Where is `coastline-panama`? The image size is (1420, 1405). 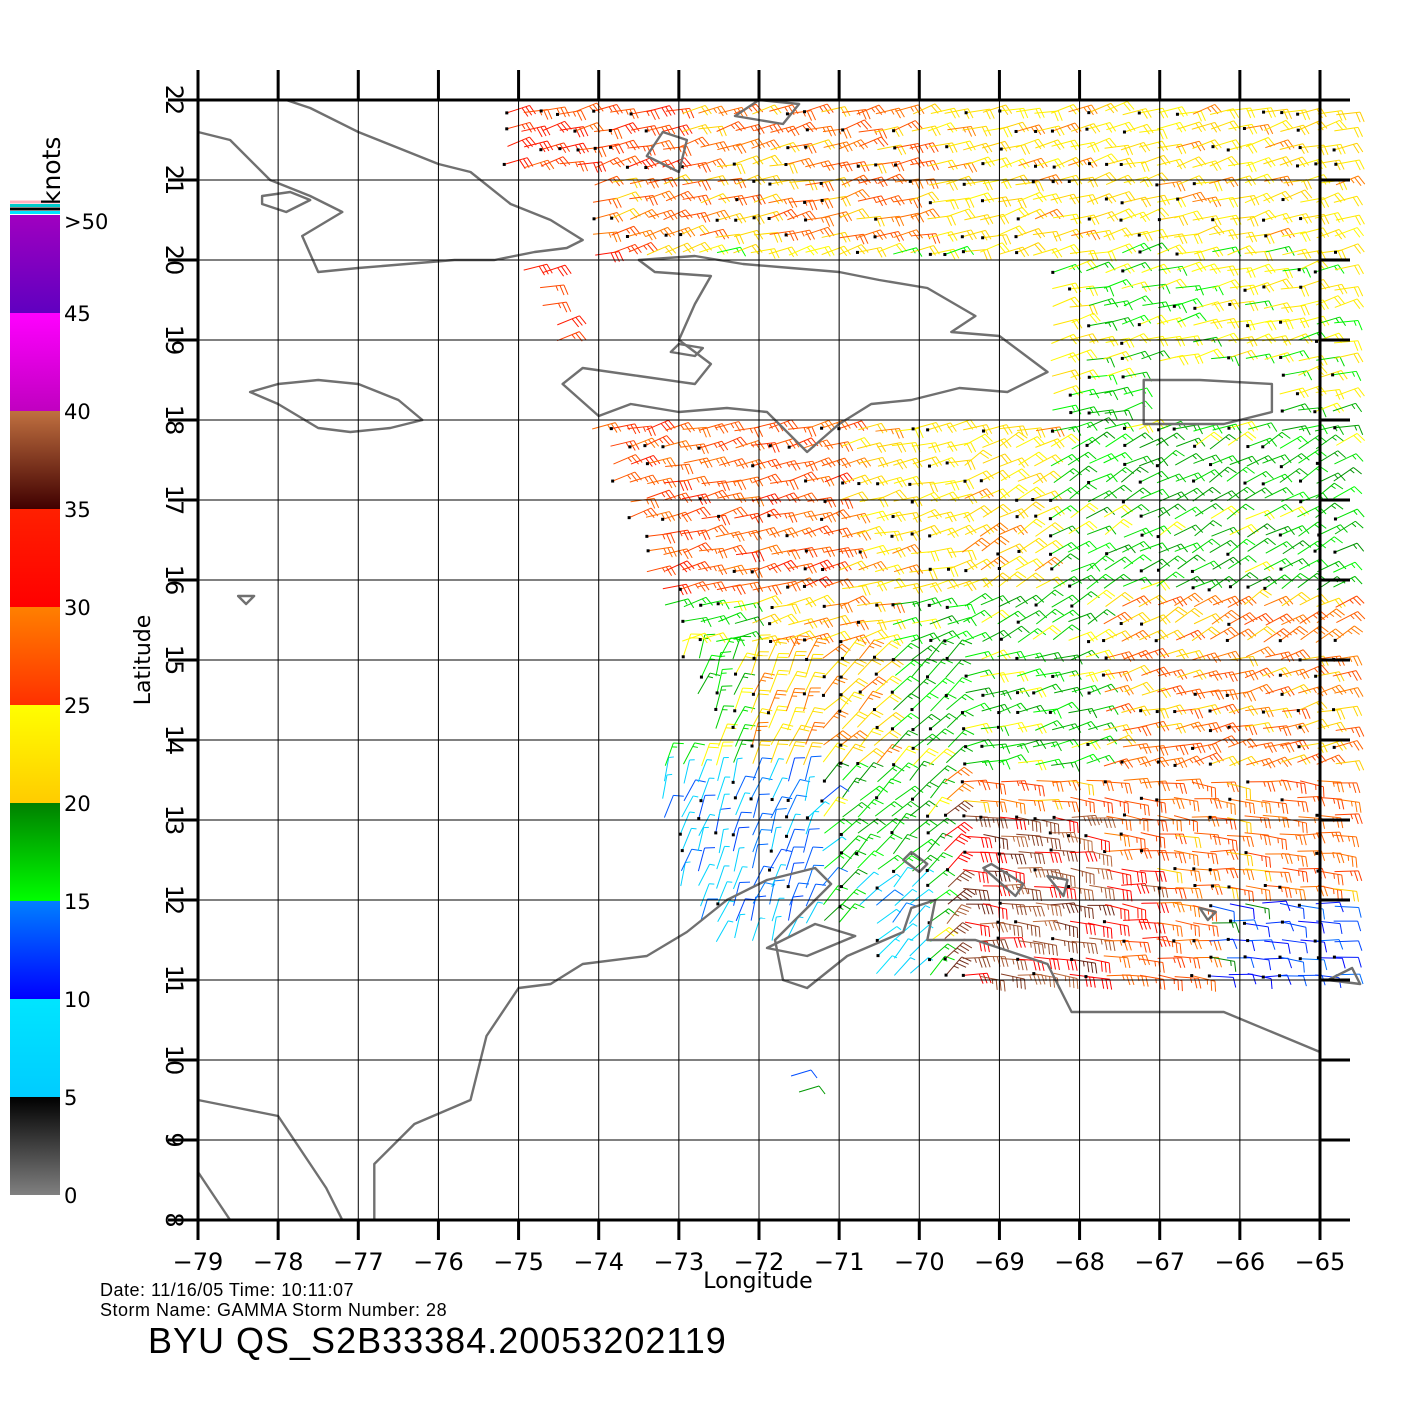
coastline-panama is located at coordinates (270, 1160).